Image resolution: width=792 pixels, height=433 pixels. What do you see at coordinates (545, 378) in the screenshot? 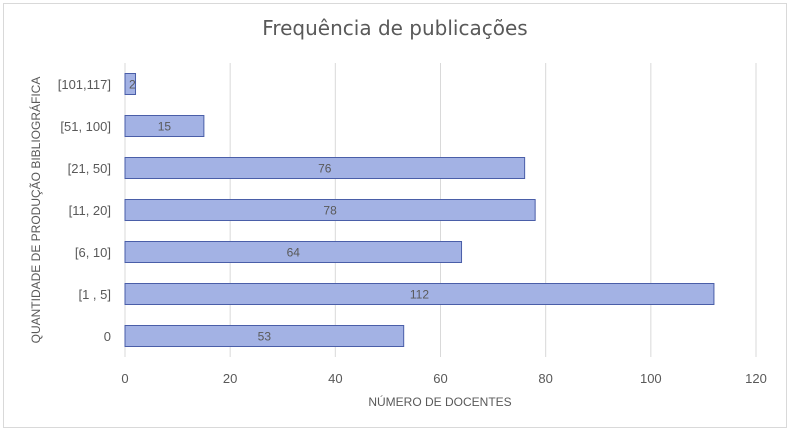
I see `x-tick-label: 80` at bounding box center [545, 378].